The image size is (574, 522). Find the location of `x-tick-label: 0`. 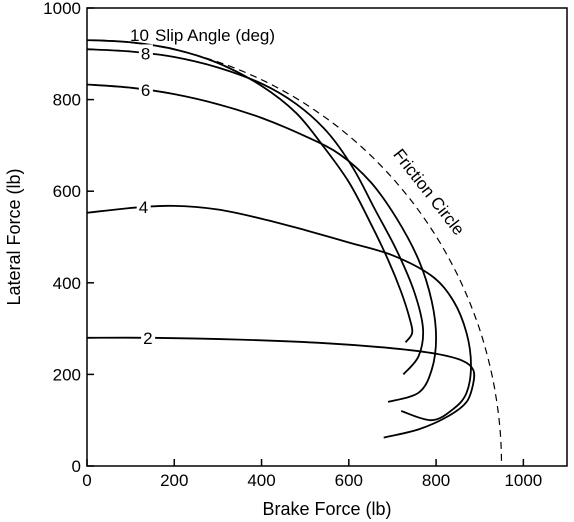

x-tick-label: 0 is located at coordinates (86, 480).